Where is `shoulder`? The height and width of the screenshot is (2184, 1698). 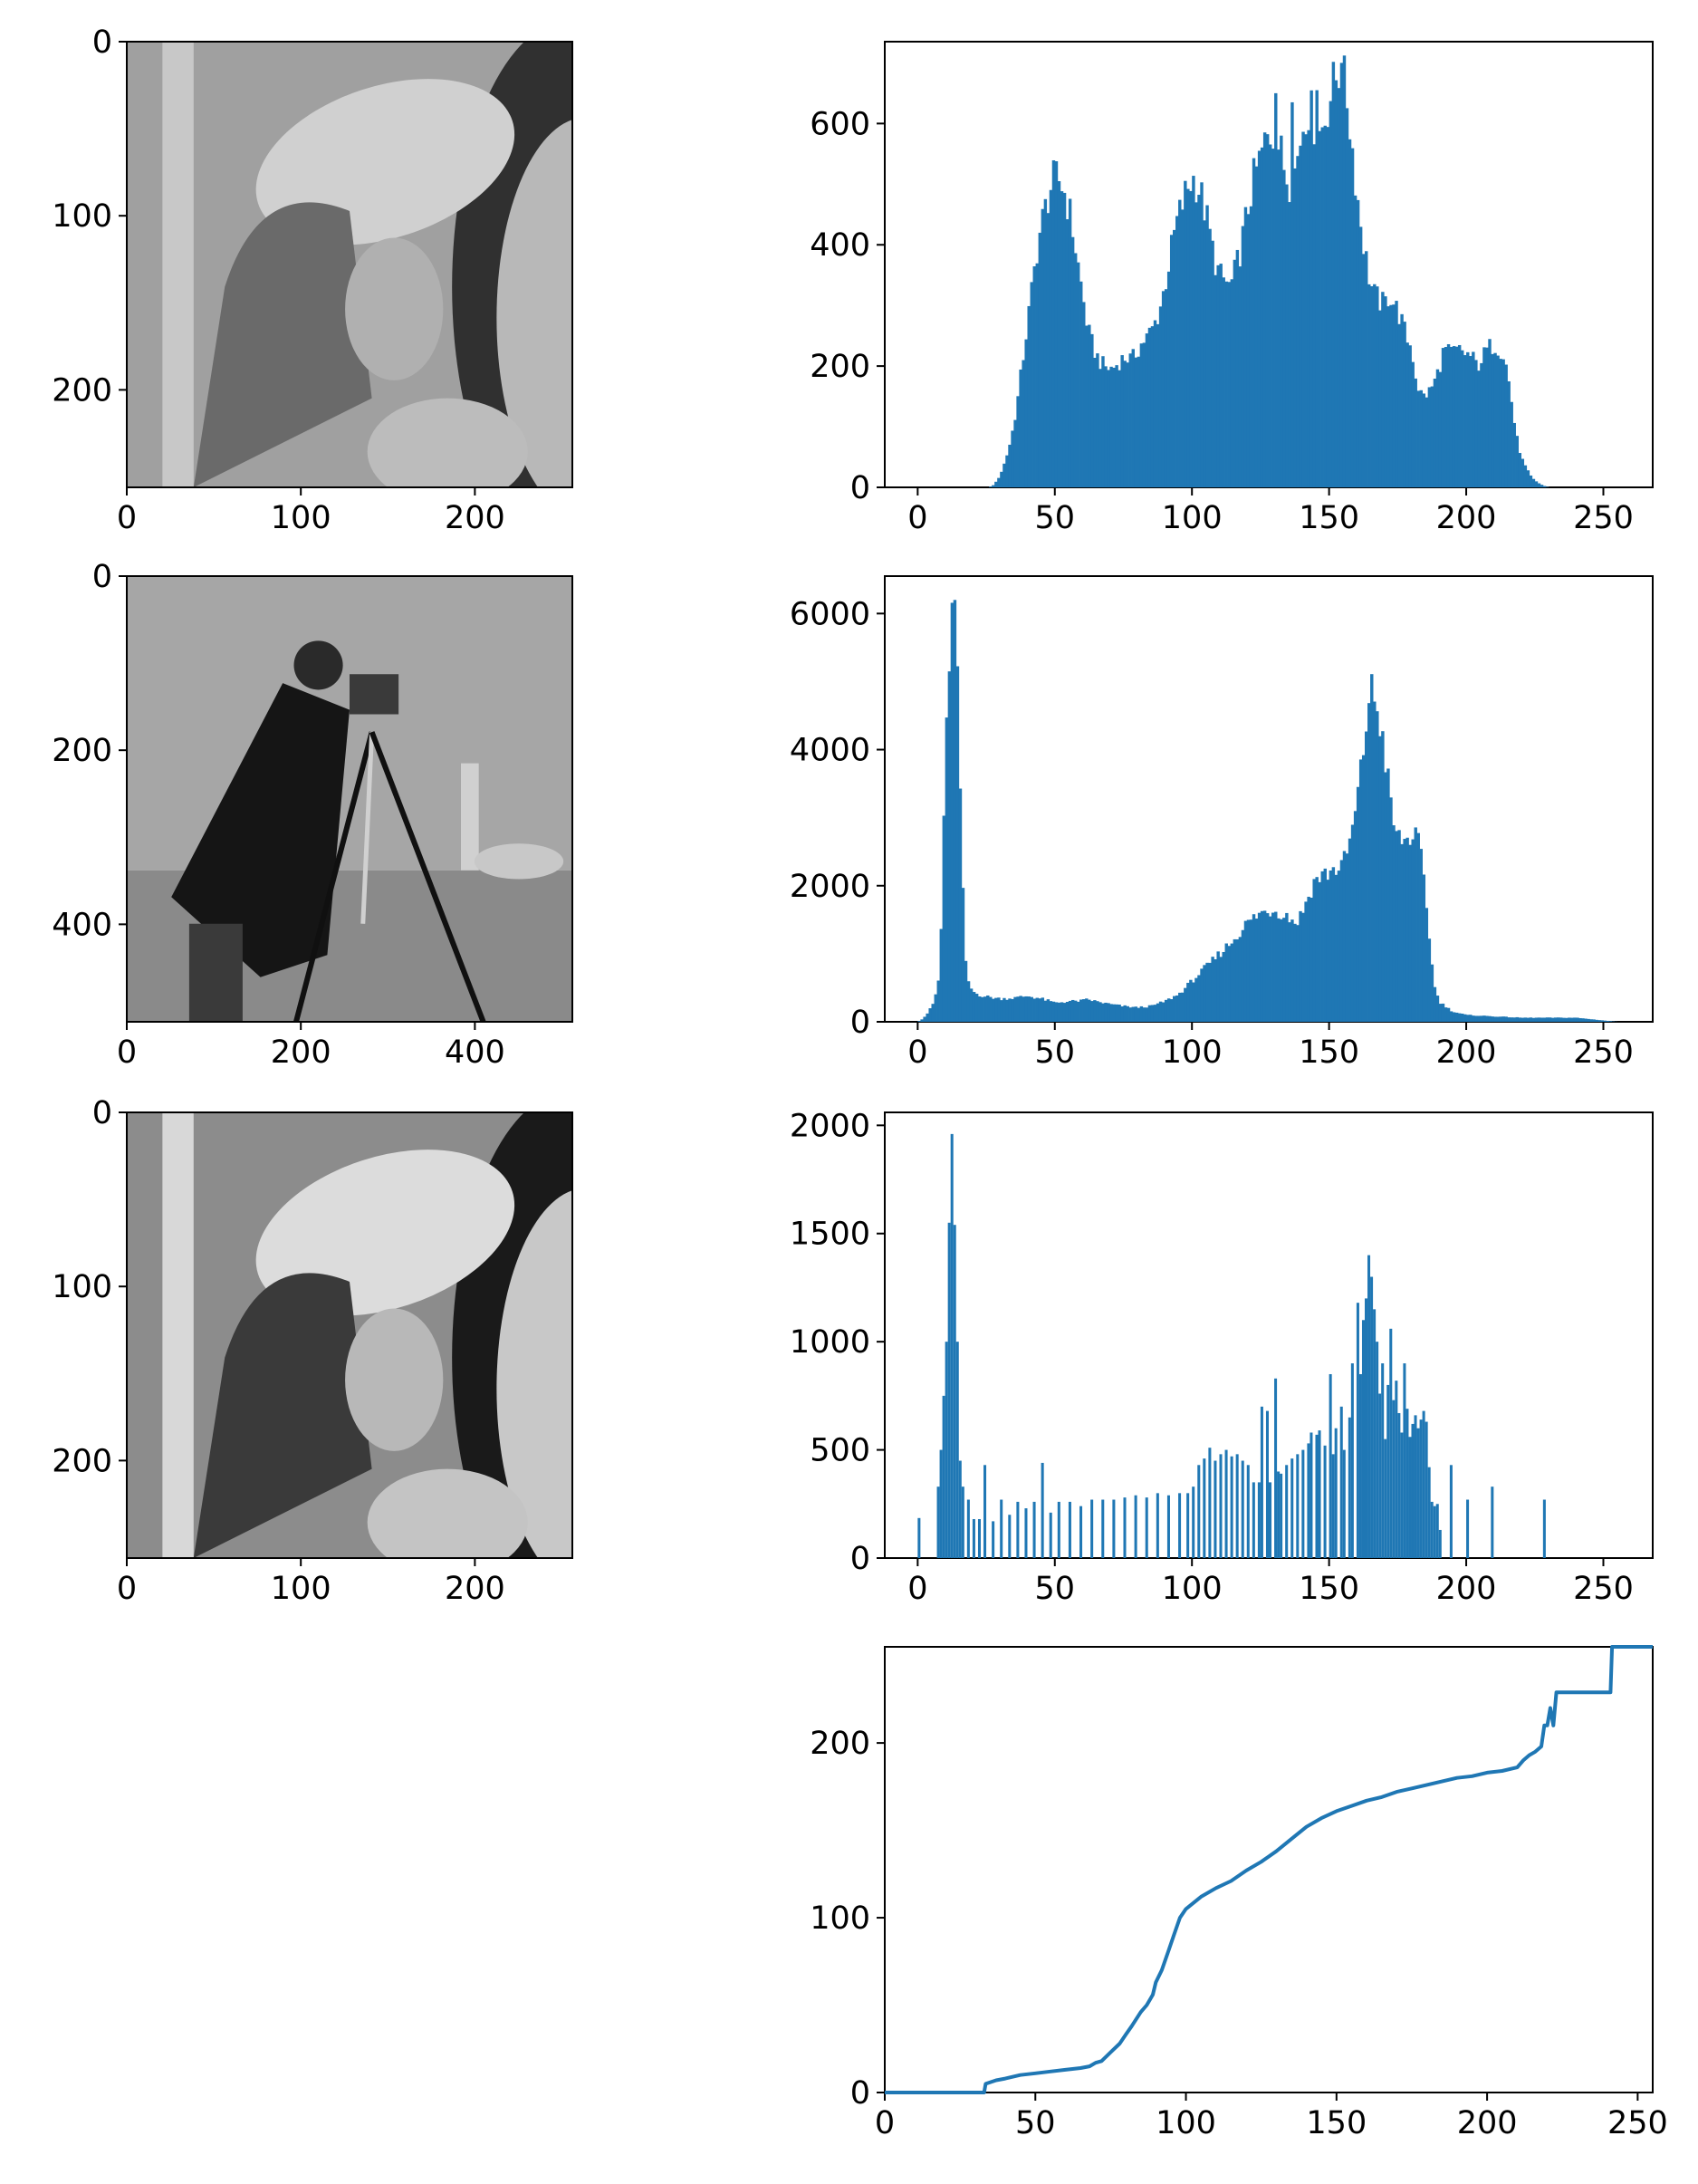
shoulder is located at coordinates (447, 442).